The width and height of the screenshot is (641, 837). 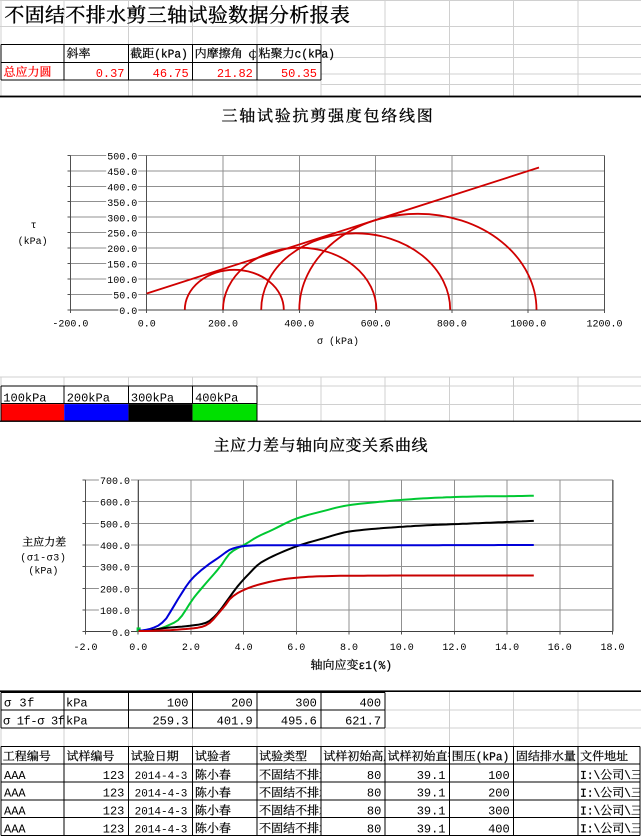 I want to click on svg-text: -2.0, so click(x=85, y=648).